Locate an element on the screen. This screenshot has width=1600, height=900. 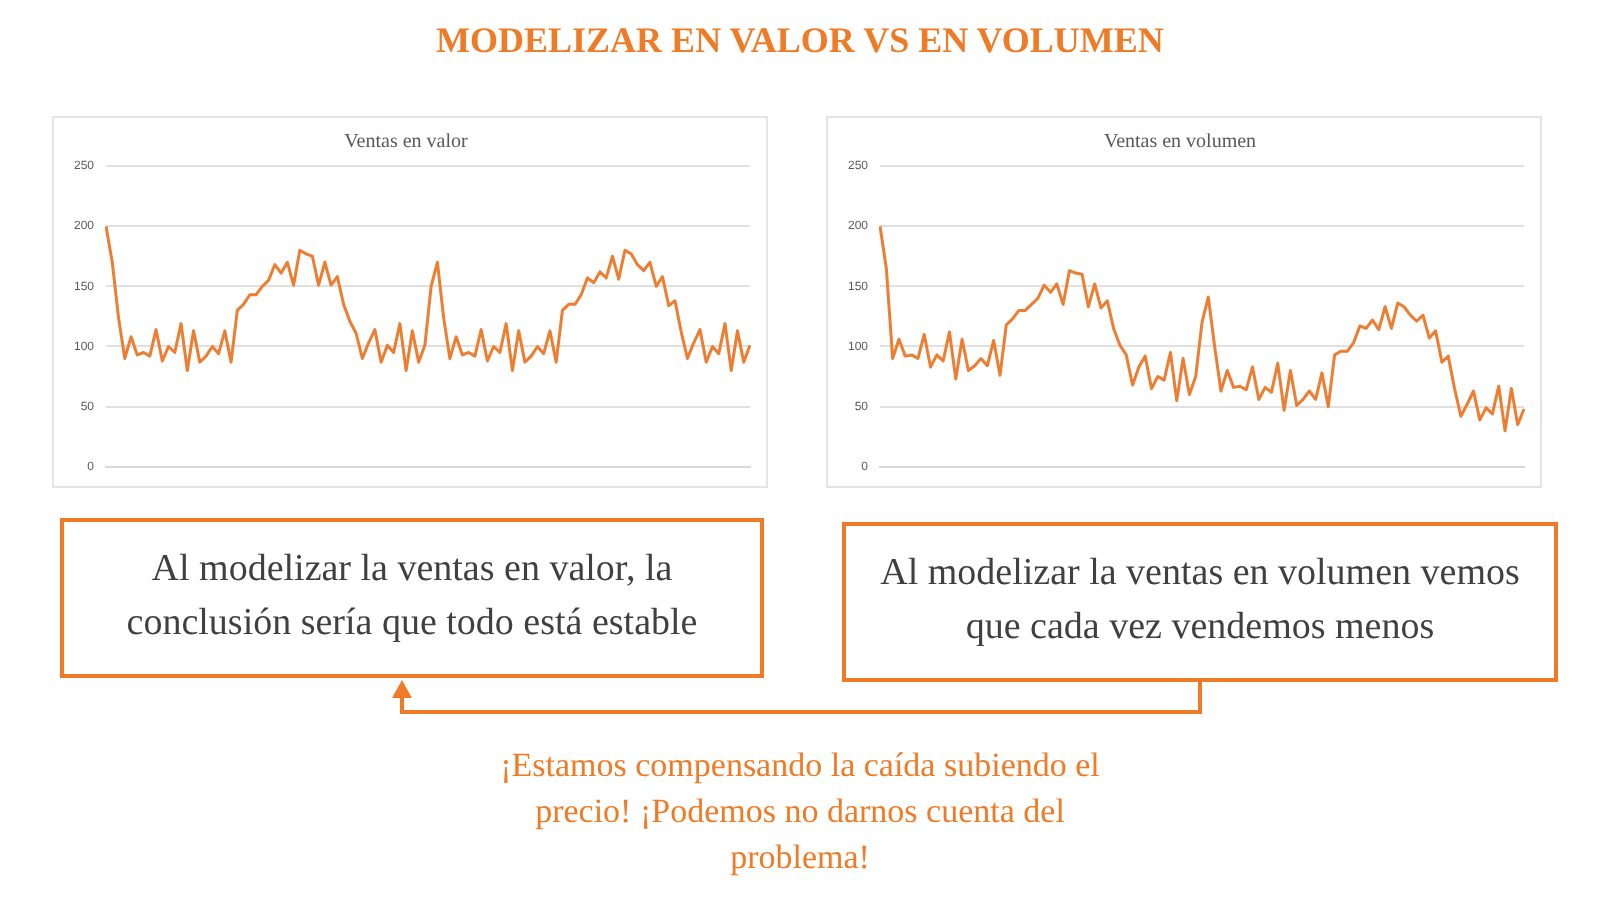
text: ¡Estamos compensando la caída subiendo el precio! ¡Podemos no darnos cuenta del problema! is located at coordinates (800, 812).